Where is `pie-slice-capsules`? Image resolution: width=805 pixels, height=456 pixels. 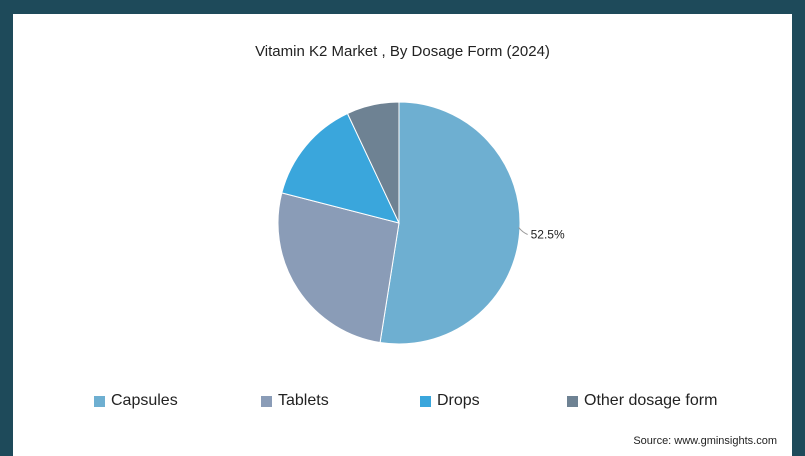
pie-slice-capsules is located at coordinates (450, 223).